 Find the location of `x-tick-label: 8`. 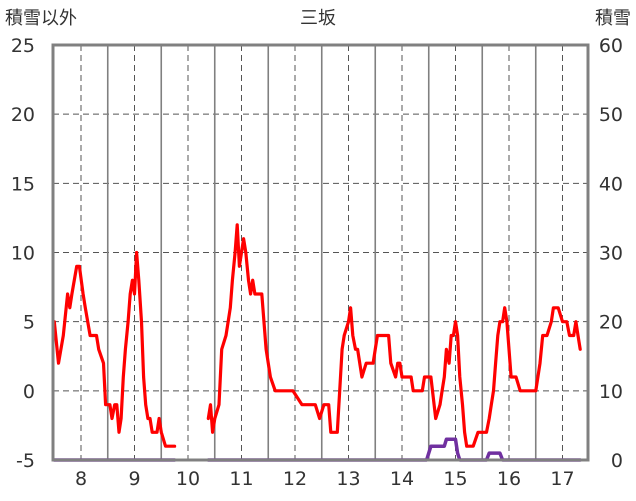

x-tick-label: 8 is located at coordinates (81, 479).